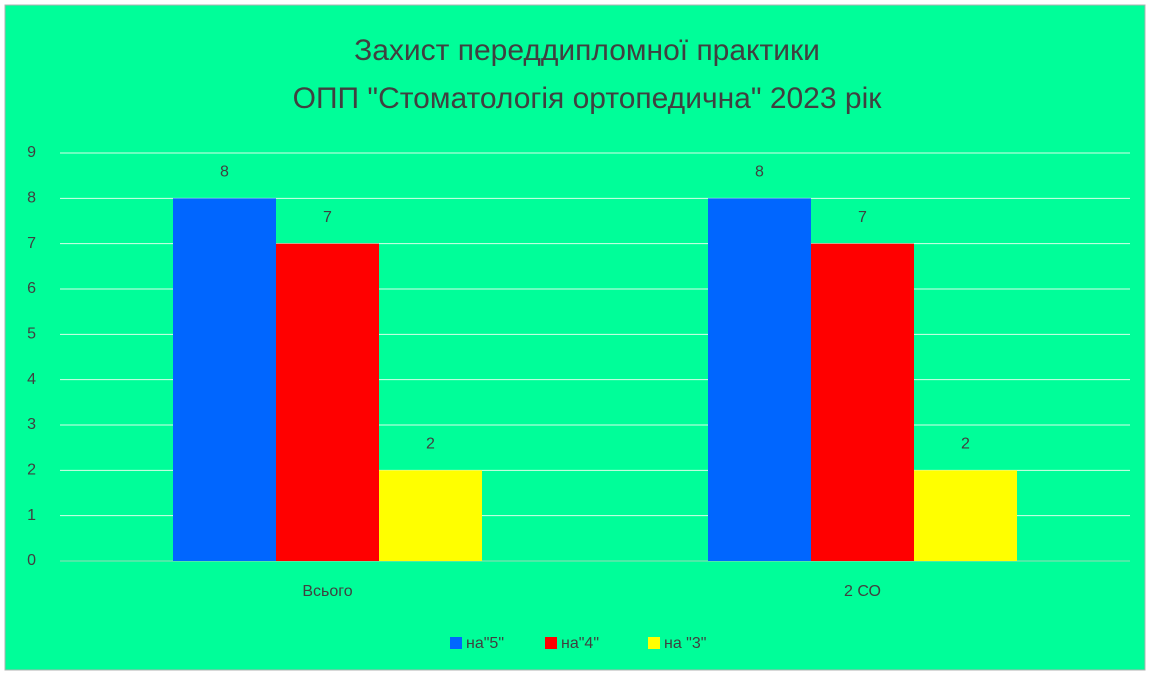 The width and height of the screenshot is (1150, 675). I want to click on x-tick-label: 2 СО, so click(862, 591).